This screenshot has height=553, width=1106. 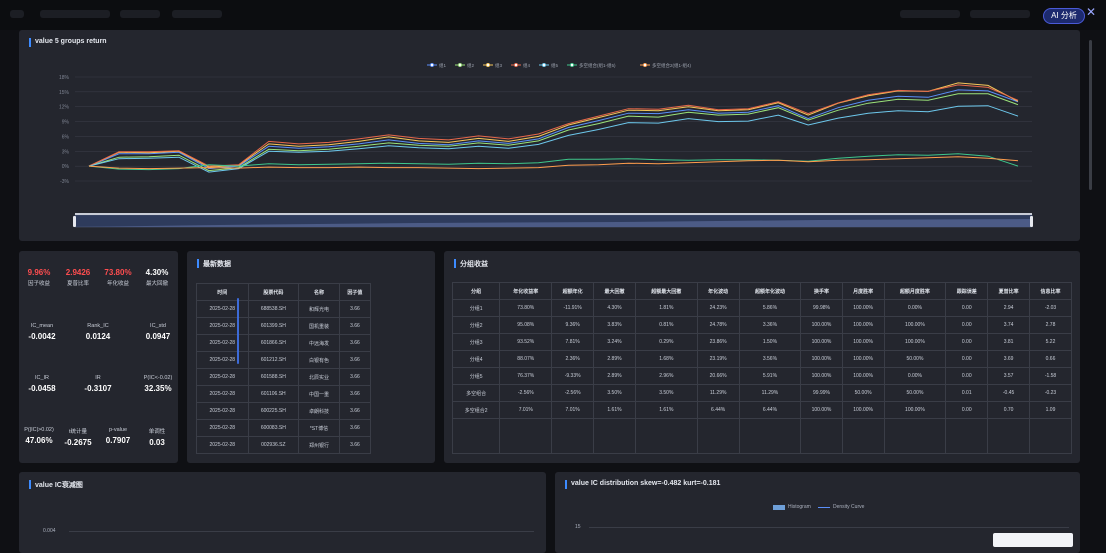 I want to click on table-cell: 2.94, so click(x=1009, y=308).